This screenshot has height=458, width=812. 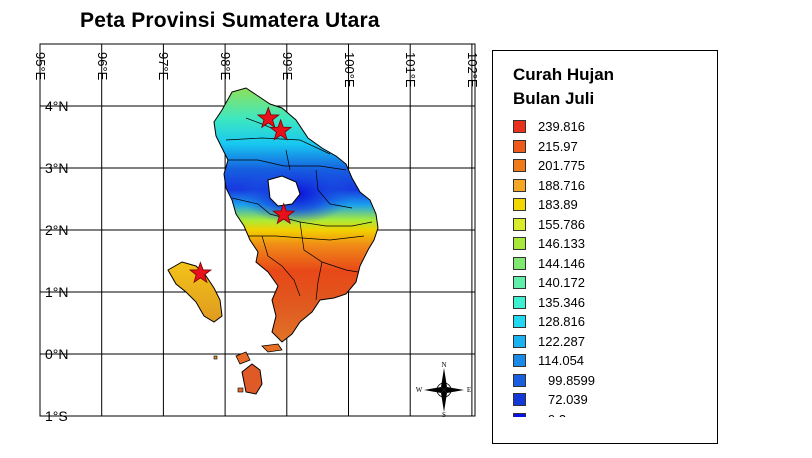 What do you see at coordinates (230, 20) in the screenshot?
I see `map-title: Peta Provinsi Sumatera Utara` at bounding box center [230, 20].